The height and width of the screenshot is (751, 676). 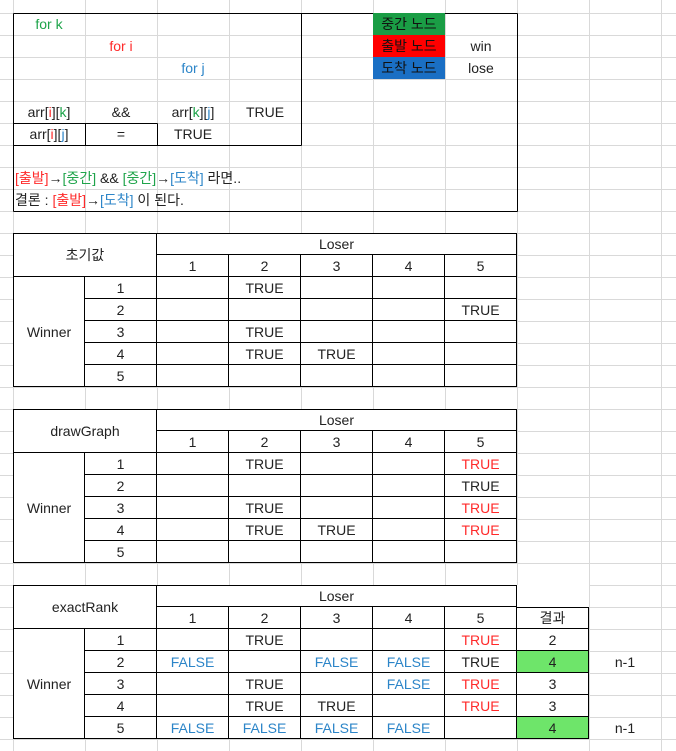 I want to click on result-cell: 2, so click(x=553, y=640).